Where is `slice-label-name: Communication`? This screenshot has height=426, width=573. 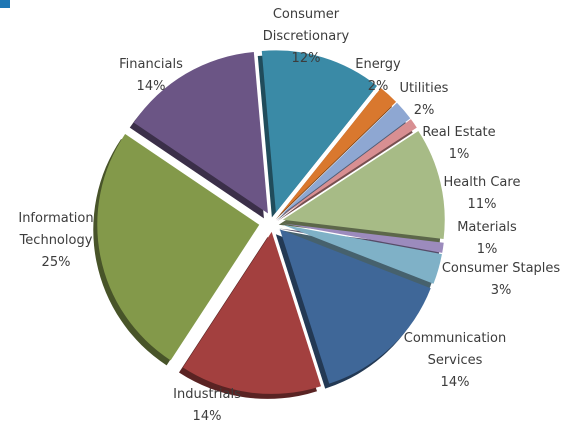
slice-label-name: Communication is located at coordinates (455, 338).